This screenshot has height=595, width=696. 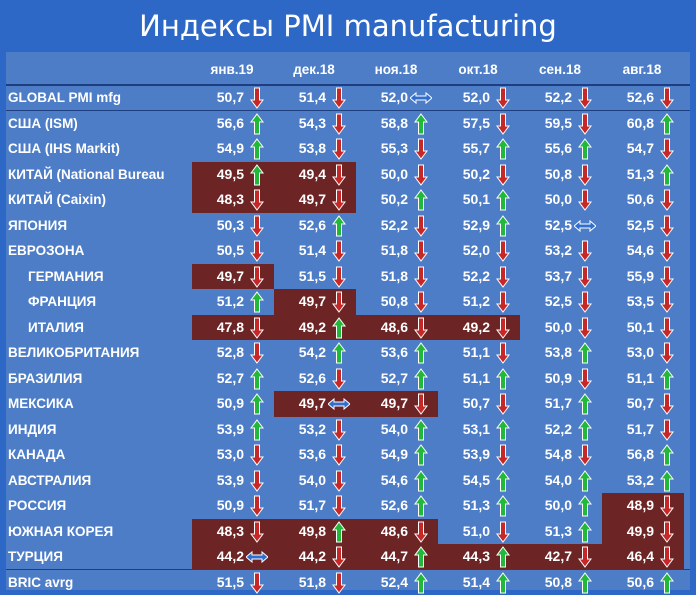 I want to click on cell-value: 50,1, so click(x=632, y=328).